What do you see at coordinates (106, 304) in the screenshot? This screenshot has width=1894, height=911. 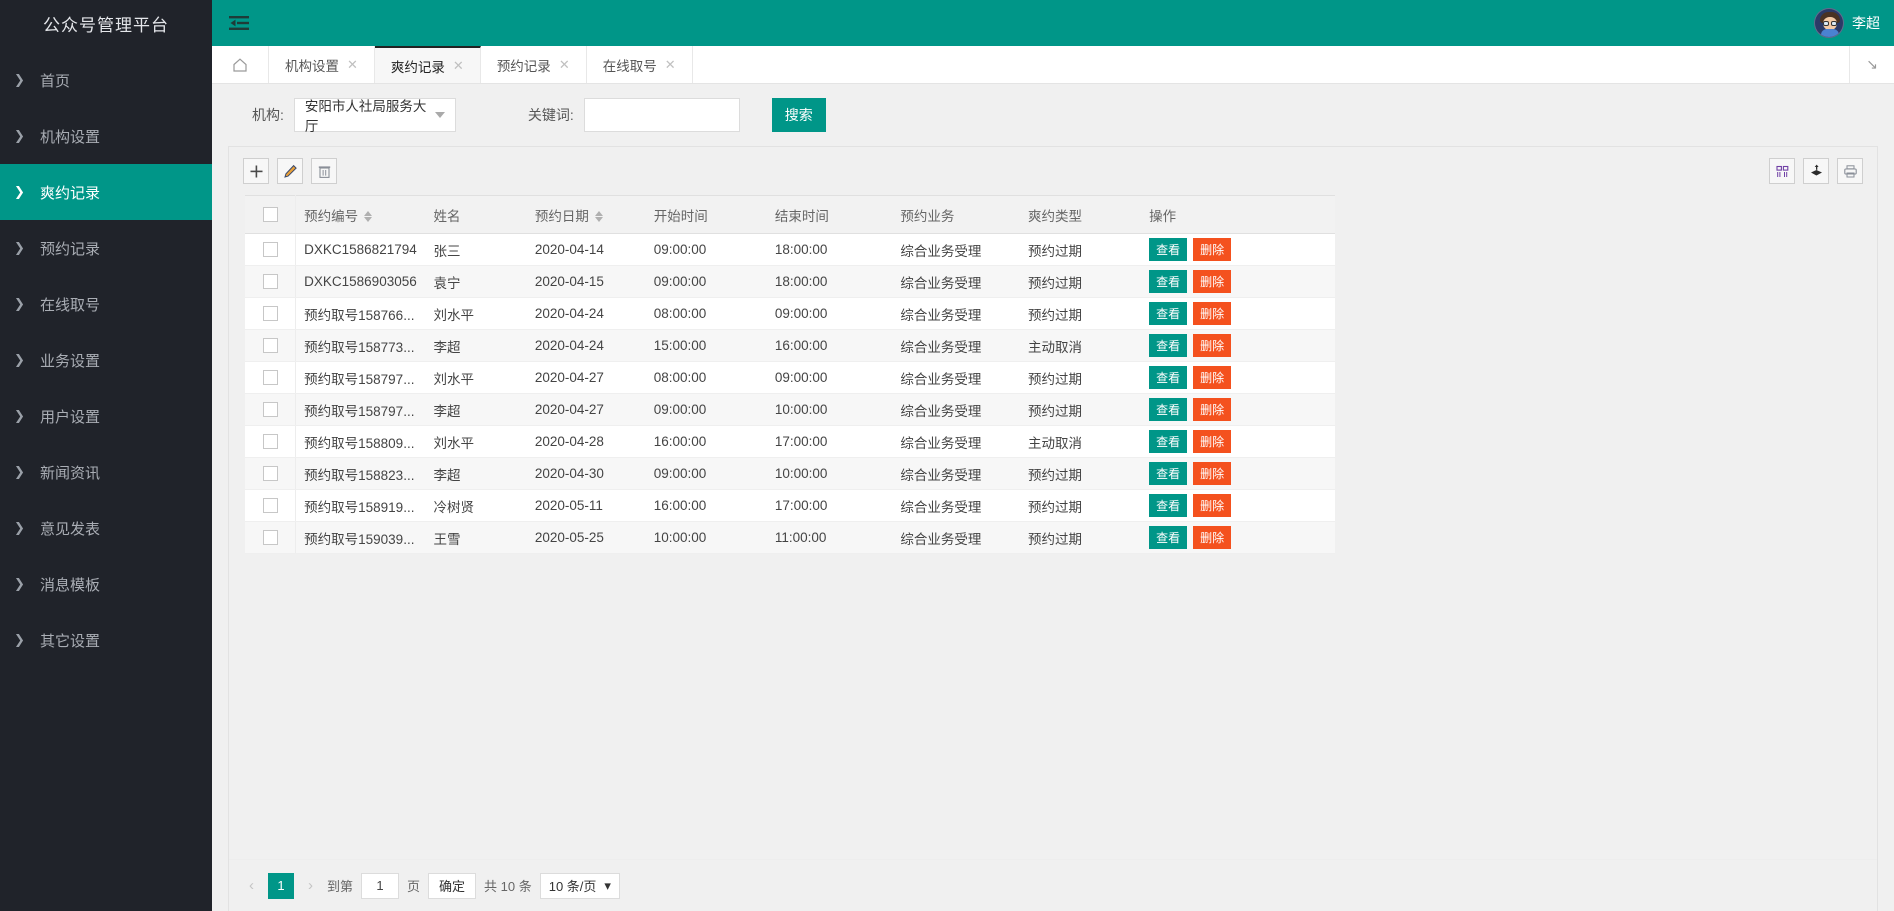 I see `sidebar-item-4: ❯ 在线取号` at bounding box center [106, 304].